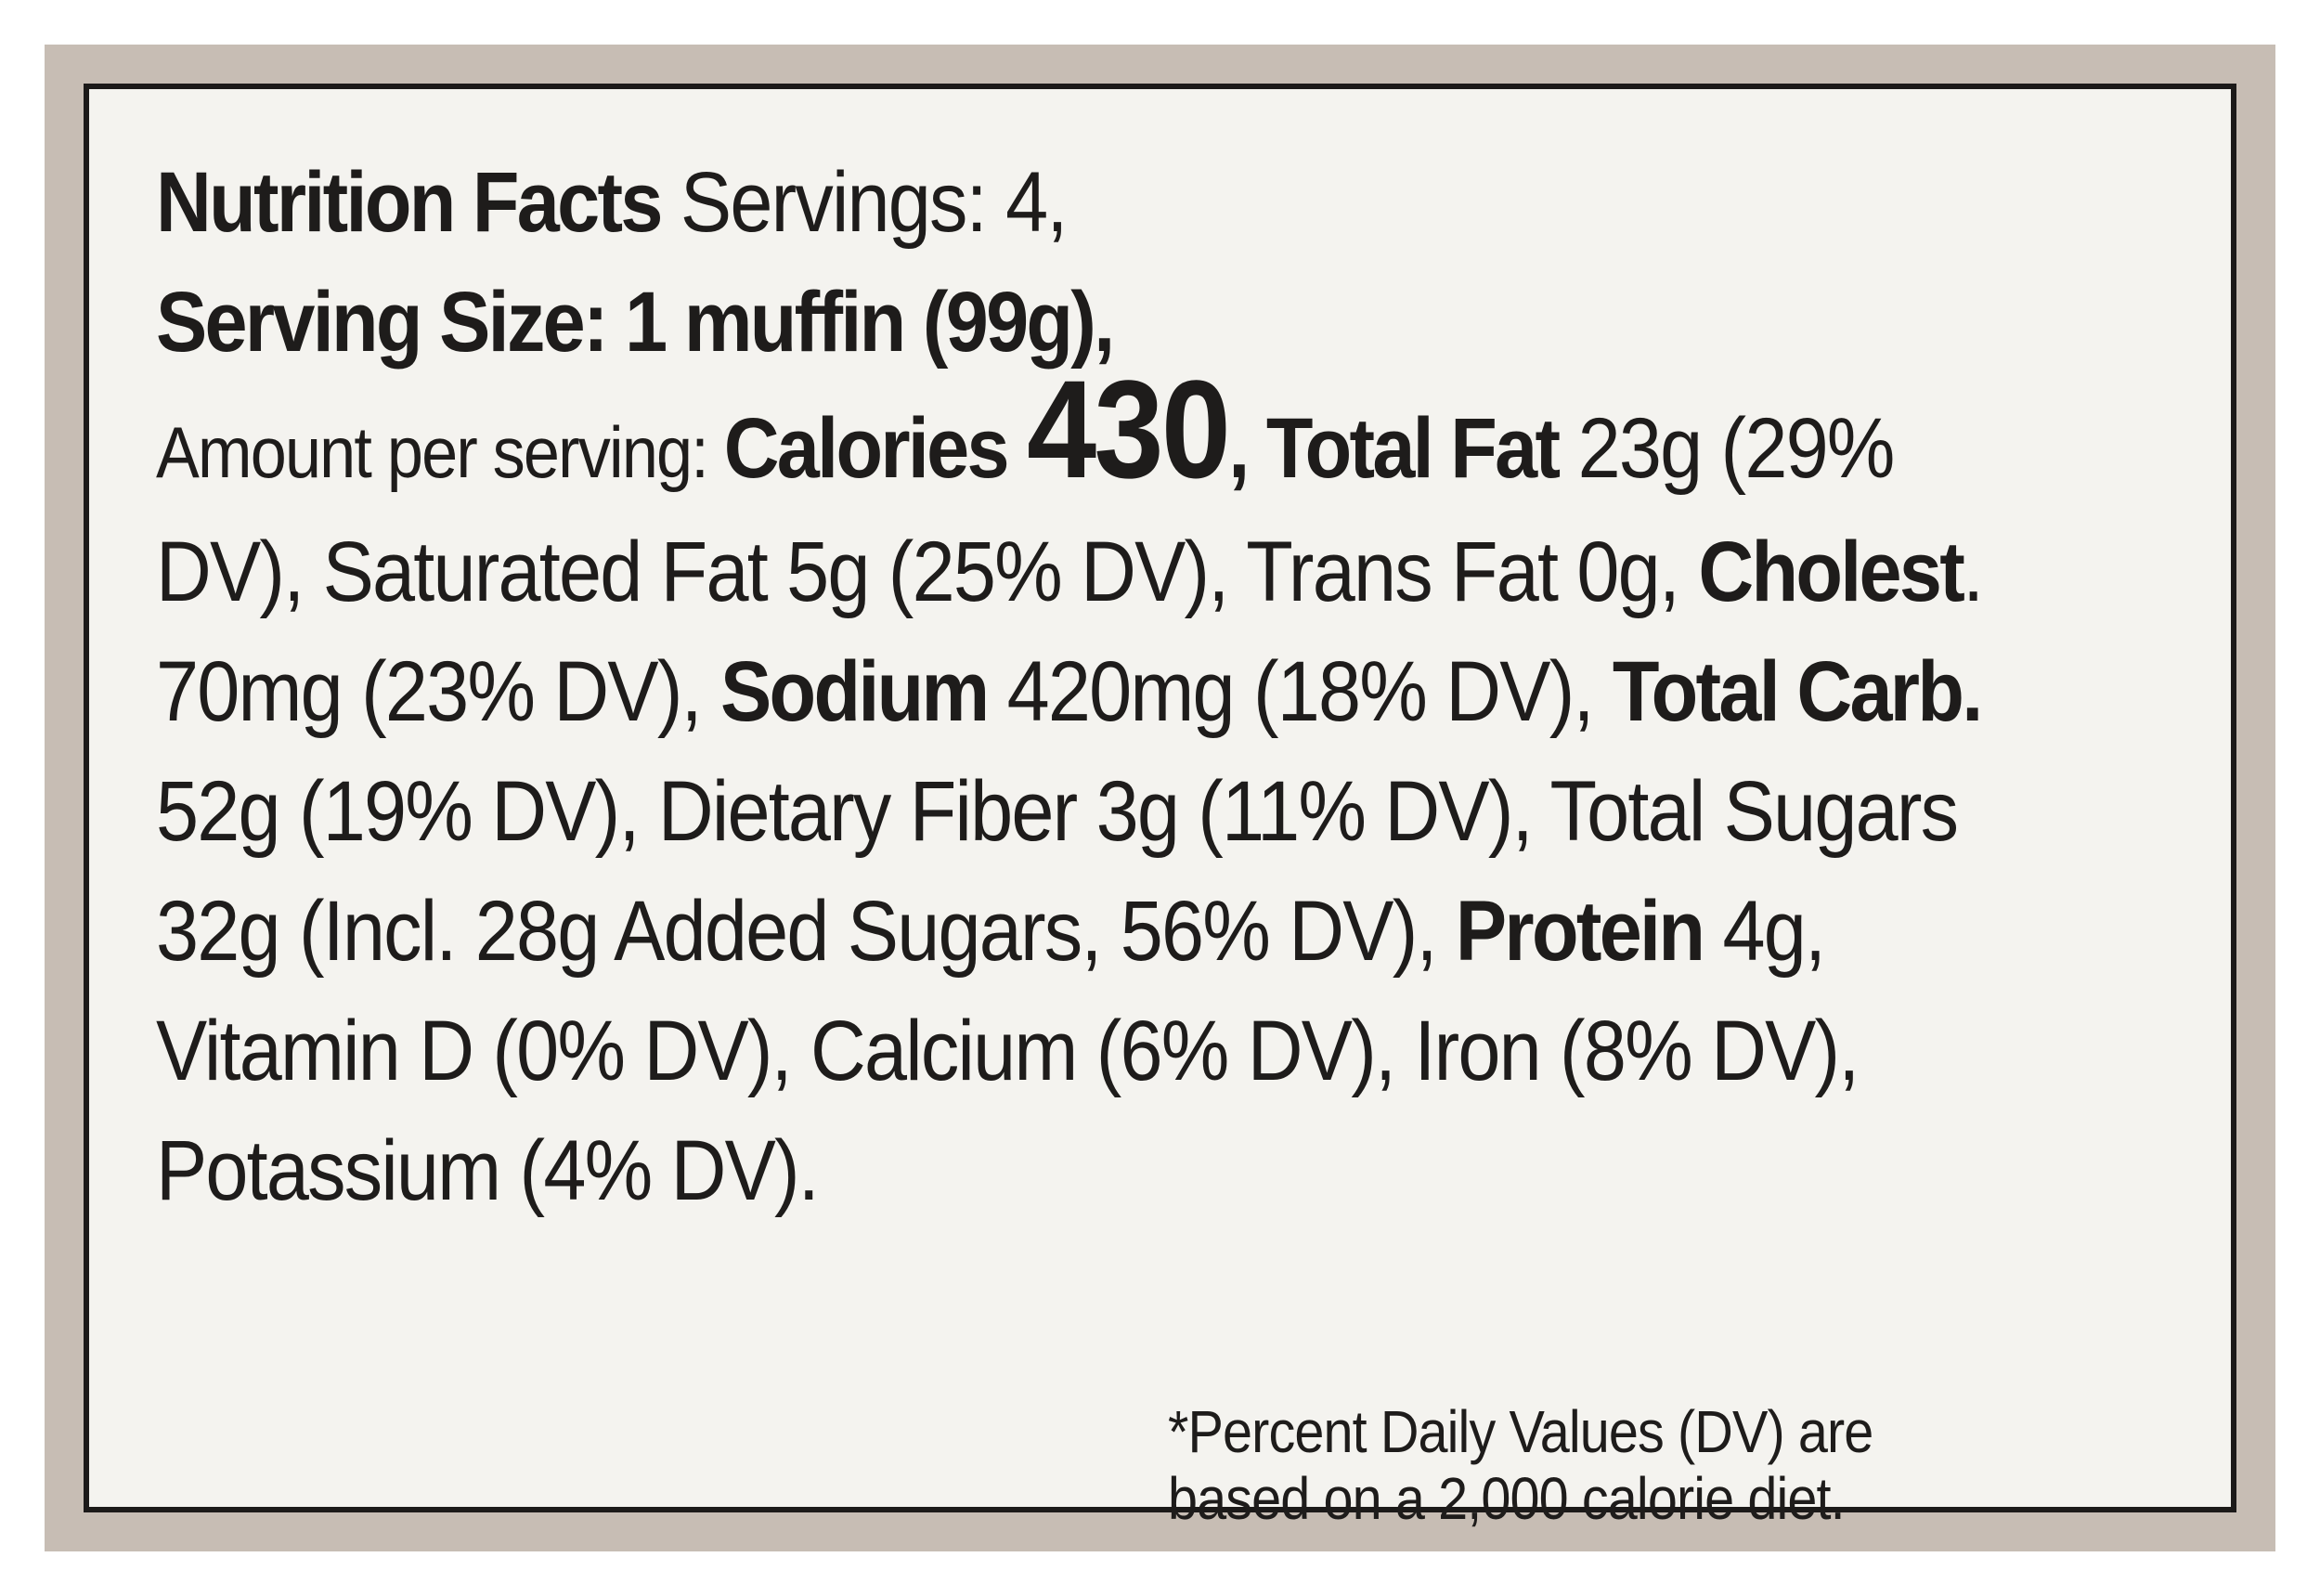  What do you see at coordinates (855, 692) in the screenshot?
I see `sodium-label: Sodium` at bounding box center [855, 692].